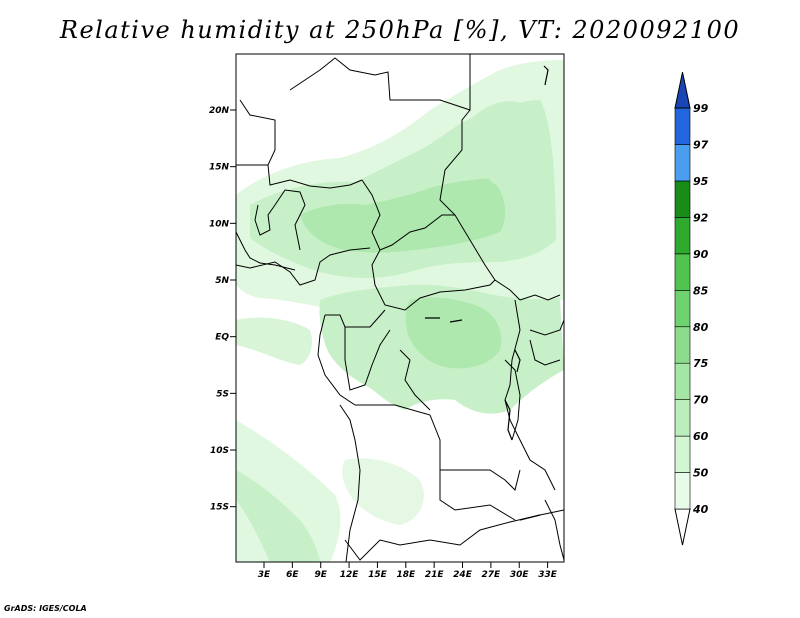 This screenshot has width=800, height=618. I want to click on colorbar-label: 92, so click(701, 217).